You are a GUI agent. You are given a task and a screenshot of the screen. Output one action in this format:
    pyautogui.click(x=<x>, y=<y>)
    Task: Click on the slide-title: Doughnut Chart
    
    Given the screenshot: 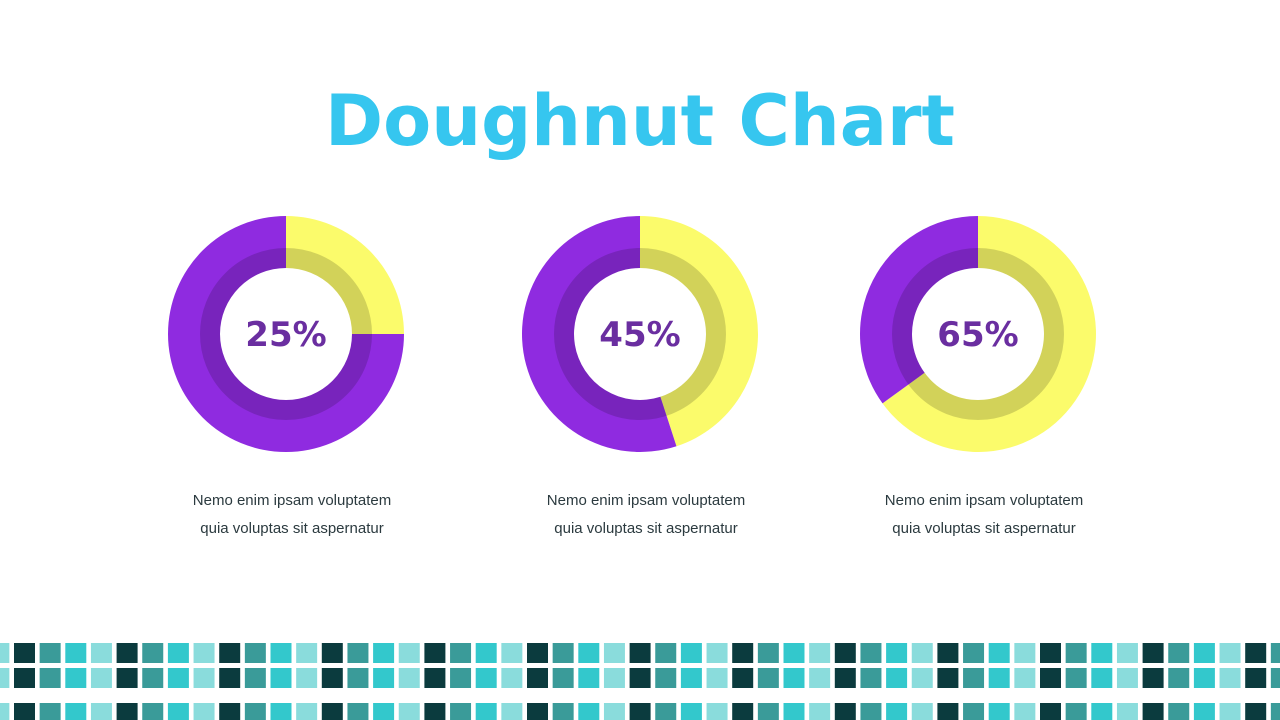 What is the action you would take?
    pyautogui.click(x=640, y=121)
    